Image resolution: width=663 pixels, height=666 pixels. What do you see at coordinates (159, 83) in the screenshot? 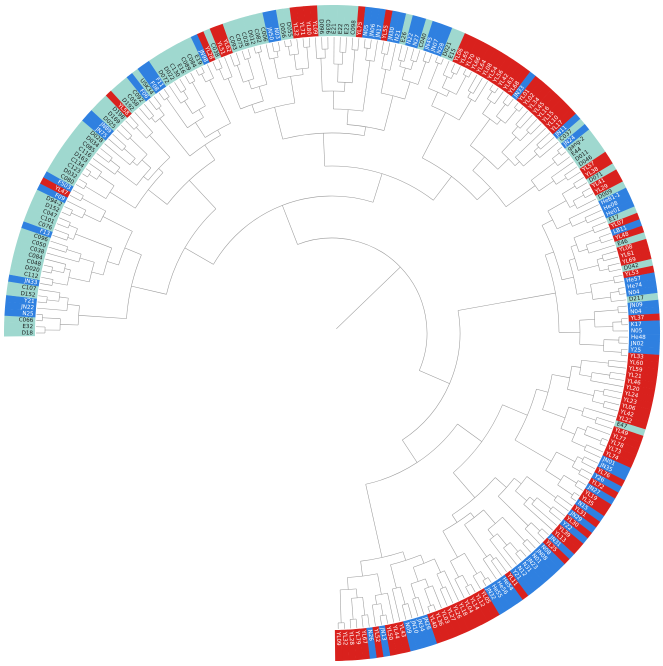
I see `leaf-label: F11` at bounding box center [159, 83].